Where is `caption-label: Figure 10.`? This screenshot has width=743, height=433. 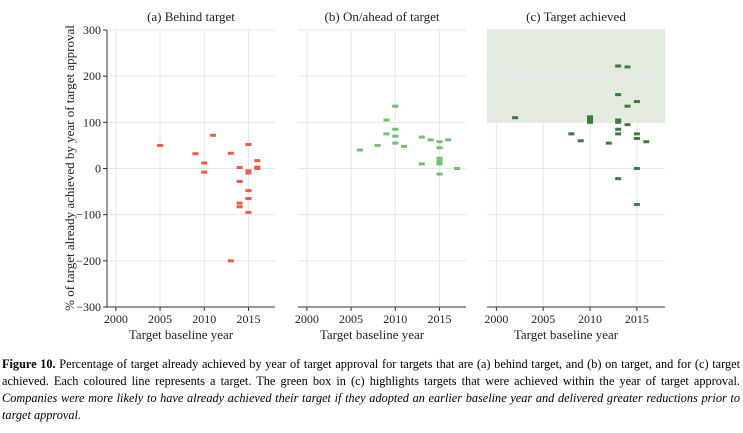 caption-label: Figure 10. is located at coordinates (29, 364).